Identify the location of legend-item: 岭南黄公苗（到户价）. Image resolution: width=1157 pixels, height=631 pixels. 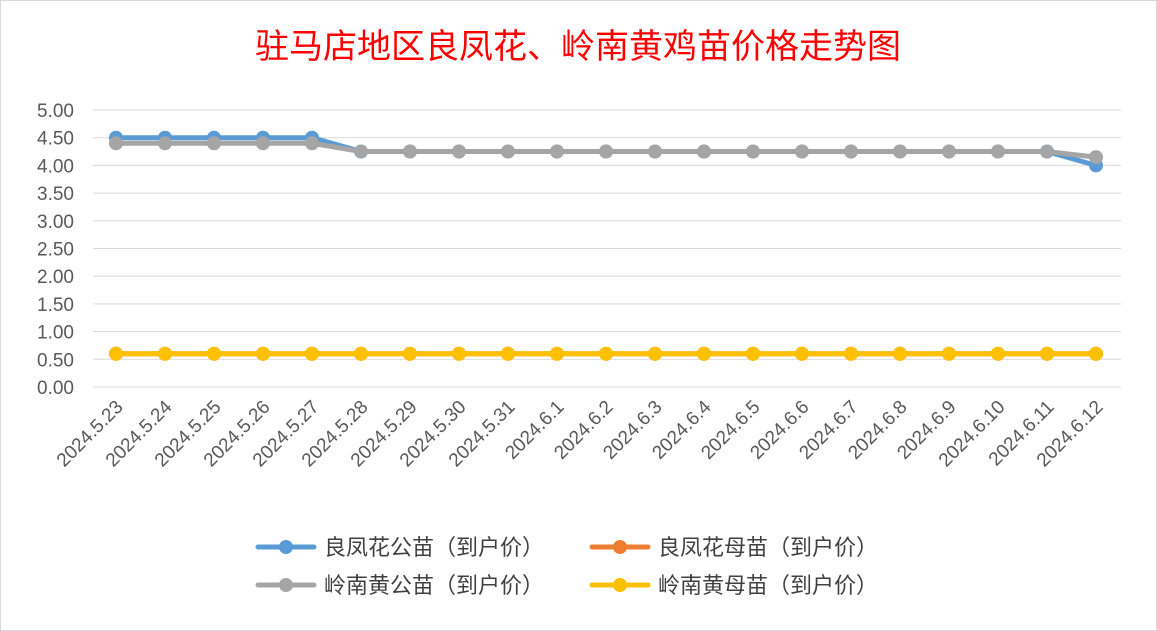
(399, 586).